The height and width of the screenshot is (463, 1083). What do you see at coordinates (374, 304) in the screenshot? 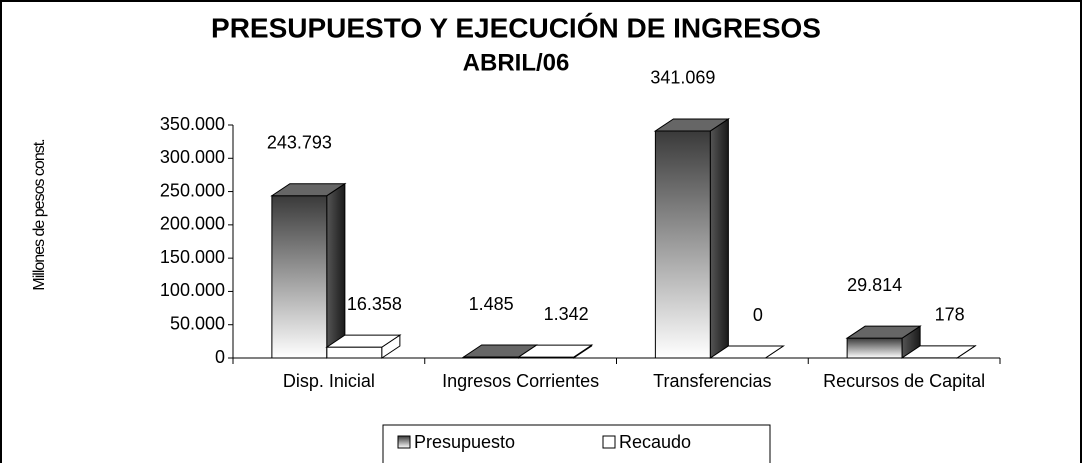
I see `data-label: 16.358` at bounding box center [374, 304].